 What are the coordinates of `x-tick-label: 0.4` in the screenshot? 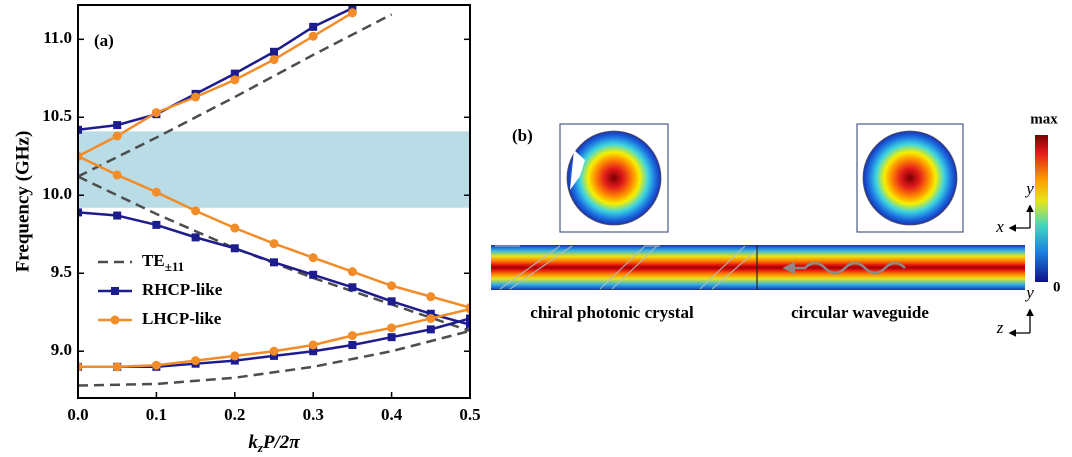 It's located at (392, 414).